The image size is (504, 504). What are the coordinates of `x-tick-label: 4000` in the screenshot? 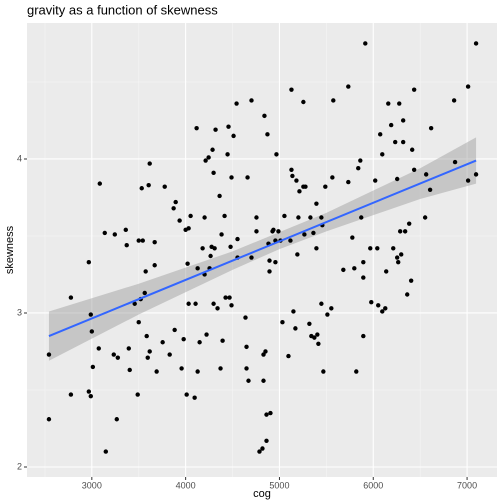 It's located at (186, 485).